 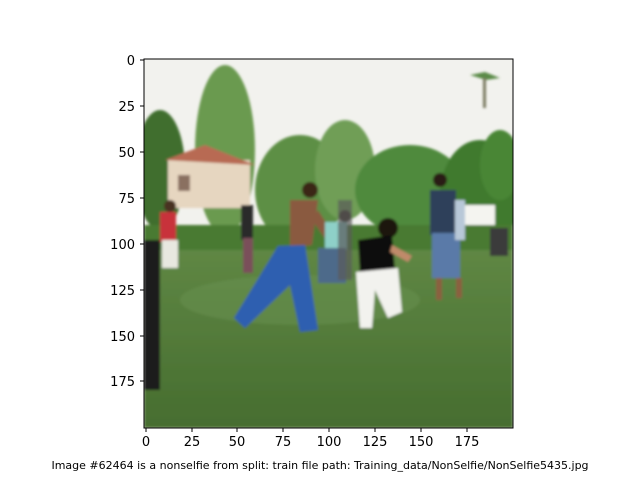 What do you see at coordinates (237, 442) in the screenshot?
I see `x-tick-label: 50` at bounding box center [237, 442].